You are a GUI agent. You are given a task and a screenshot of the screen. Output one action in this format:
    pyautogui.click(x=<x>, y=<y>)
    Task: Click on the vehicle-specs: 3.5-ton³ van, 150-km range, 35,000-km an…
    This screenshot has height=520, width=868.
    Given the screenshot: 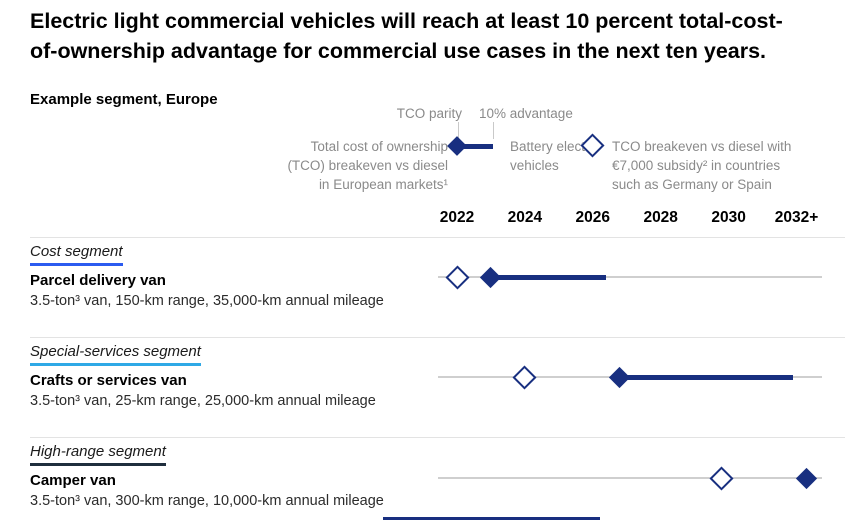 What is the action you would take?
    pyautogui.click(x=207, y=301)
    